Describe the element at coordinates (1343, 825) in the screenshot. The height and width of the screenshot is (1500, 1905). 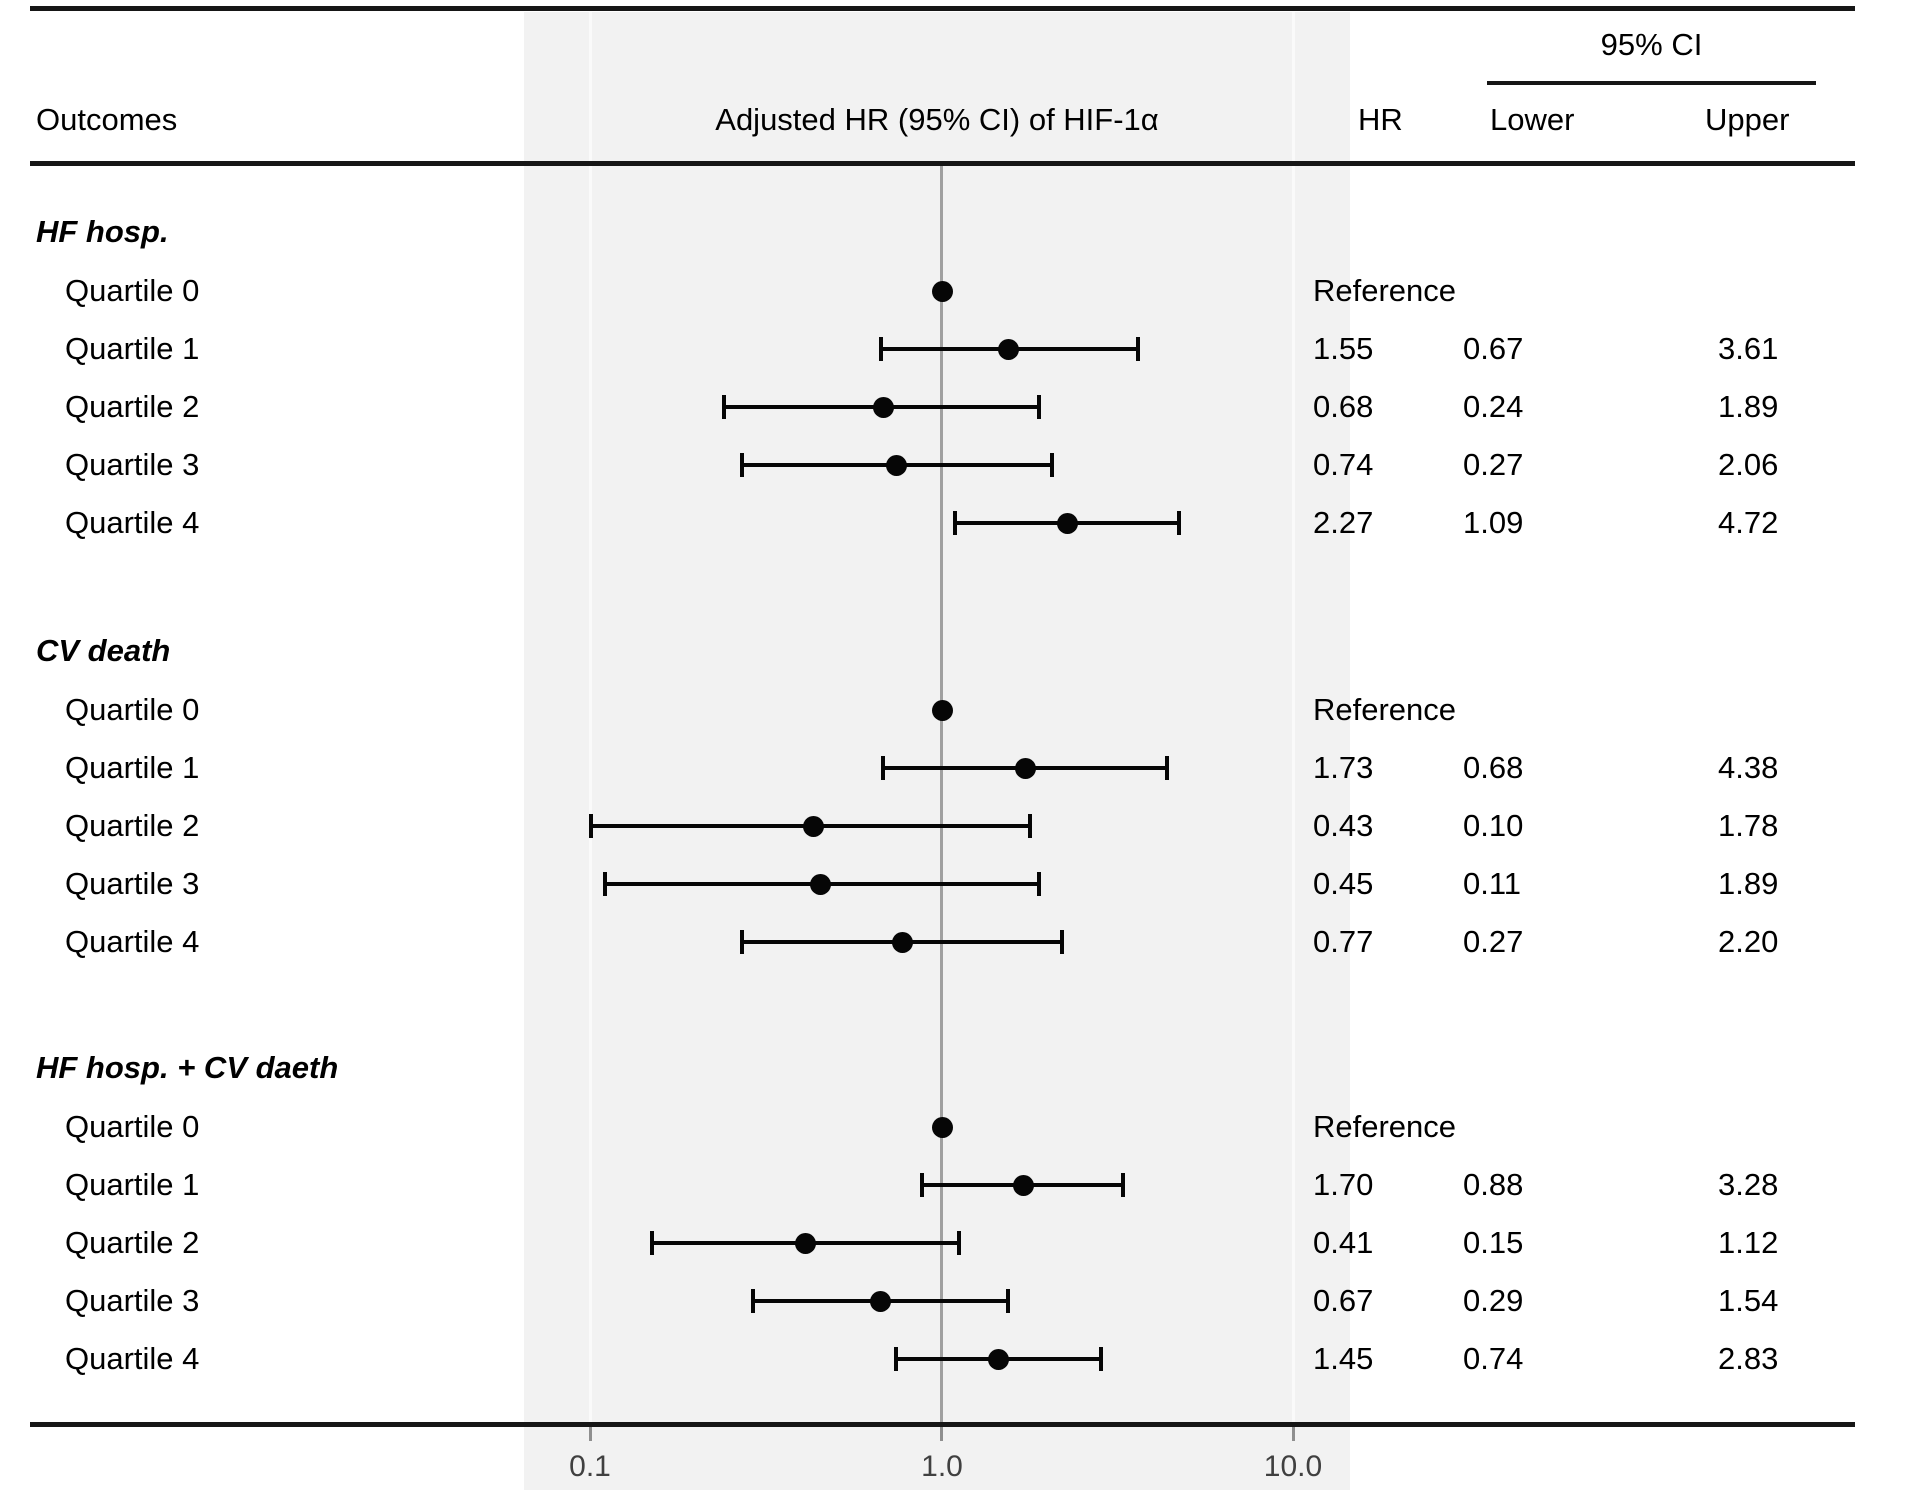
I see `hr-value: 0.43` at that location.